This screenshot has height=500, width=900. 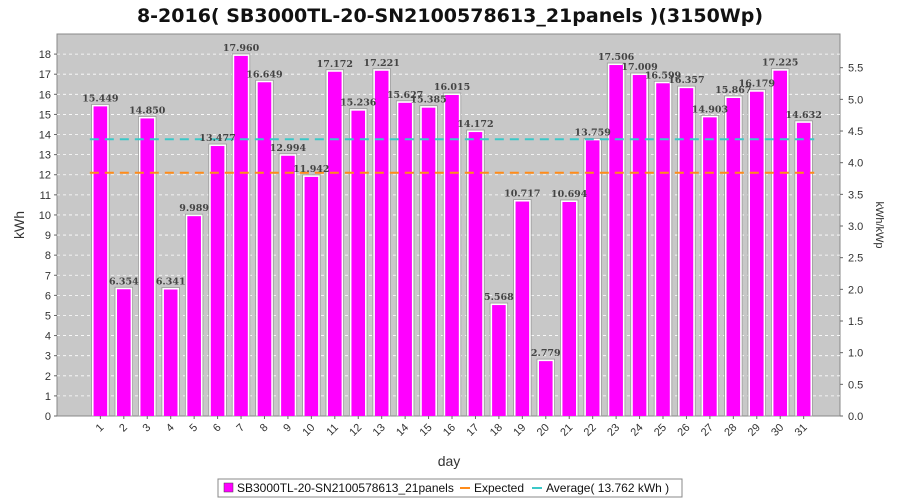 I want to click on y-tick-label: 5, so click(x=48, y=316).